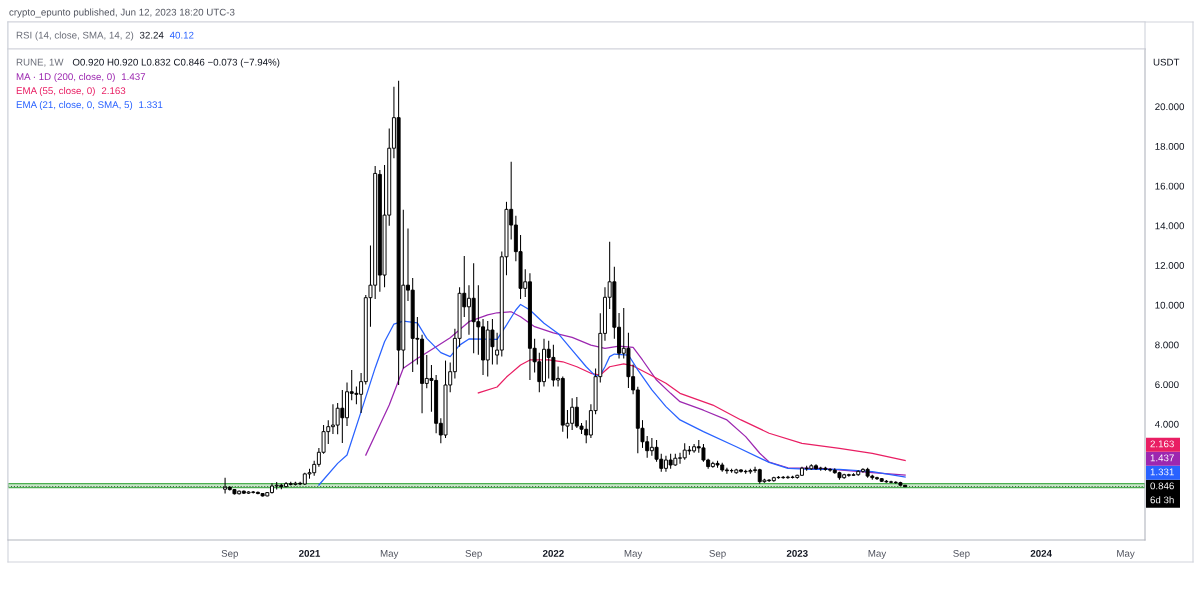  What do you see at coordinates (1166, 424) in the screenshot?
I see `y-tick-label: 4.000` at bounding box center [1166, 424].